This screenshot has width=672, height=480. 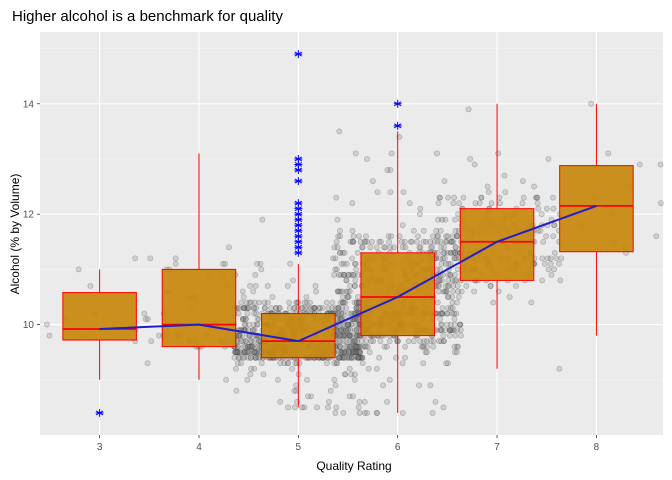 What do you see at coordinates (29, 104) in the screenshot?
I see `y-tick-label: 14` at bounding box center [29, 104].